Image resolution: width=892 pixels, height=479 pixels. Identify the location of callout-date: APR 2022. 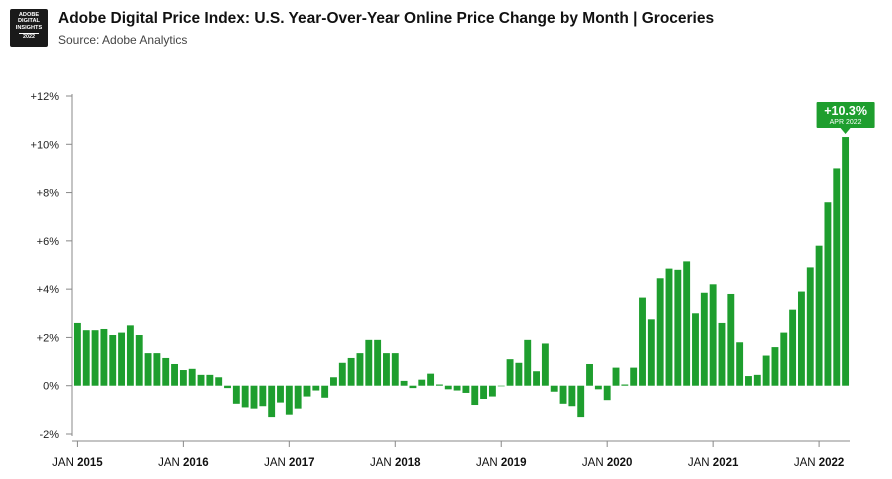
(846, 122).